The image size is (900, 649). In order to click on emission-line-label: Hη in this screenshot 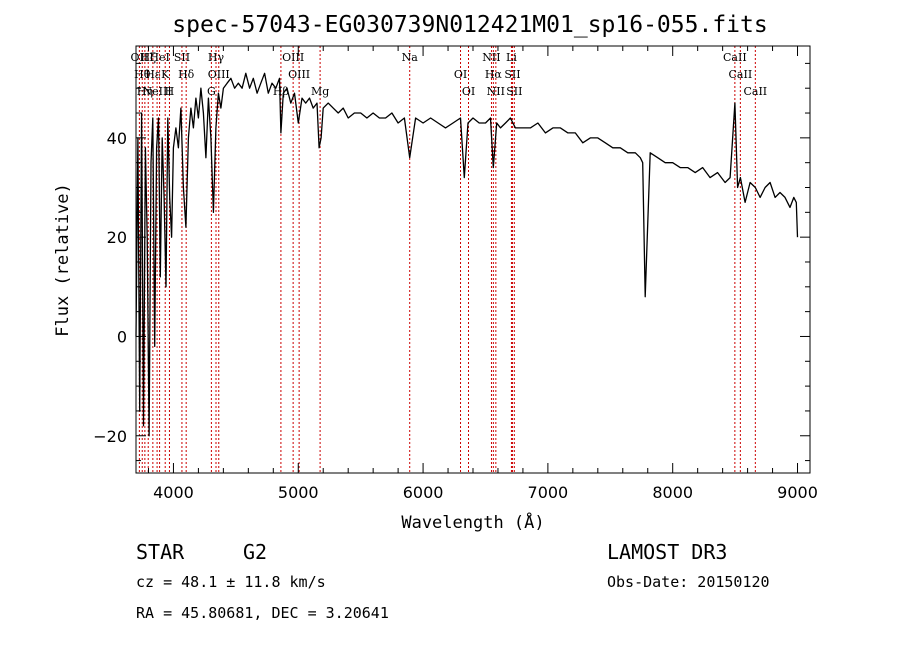, I will do `click(145, 91)`.